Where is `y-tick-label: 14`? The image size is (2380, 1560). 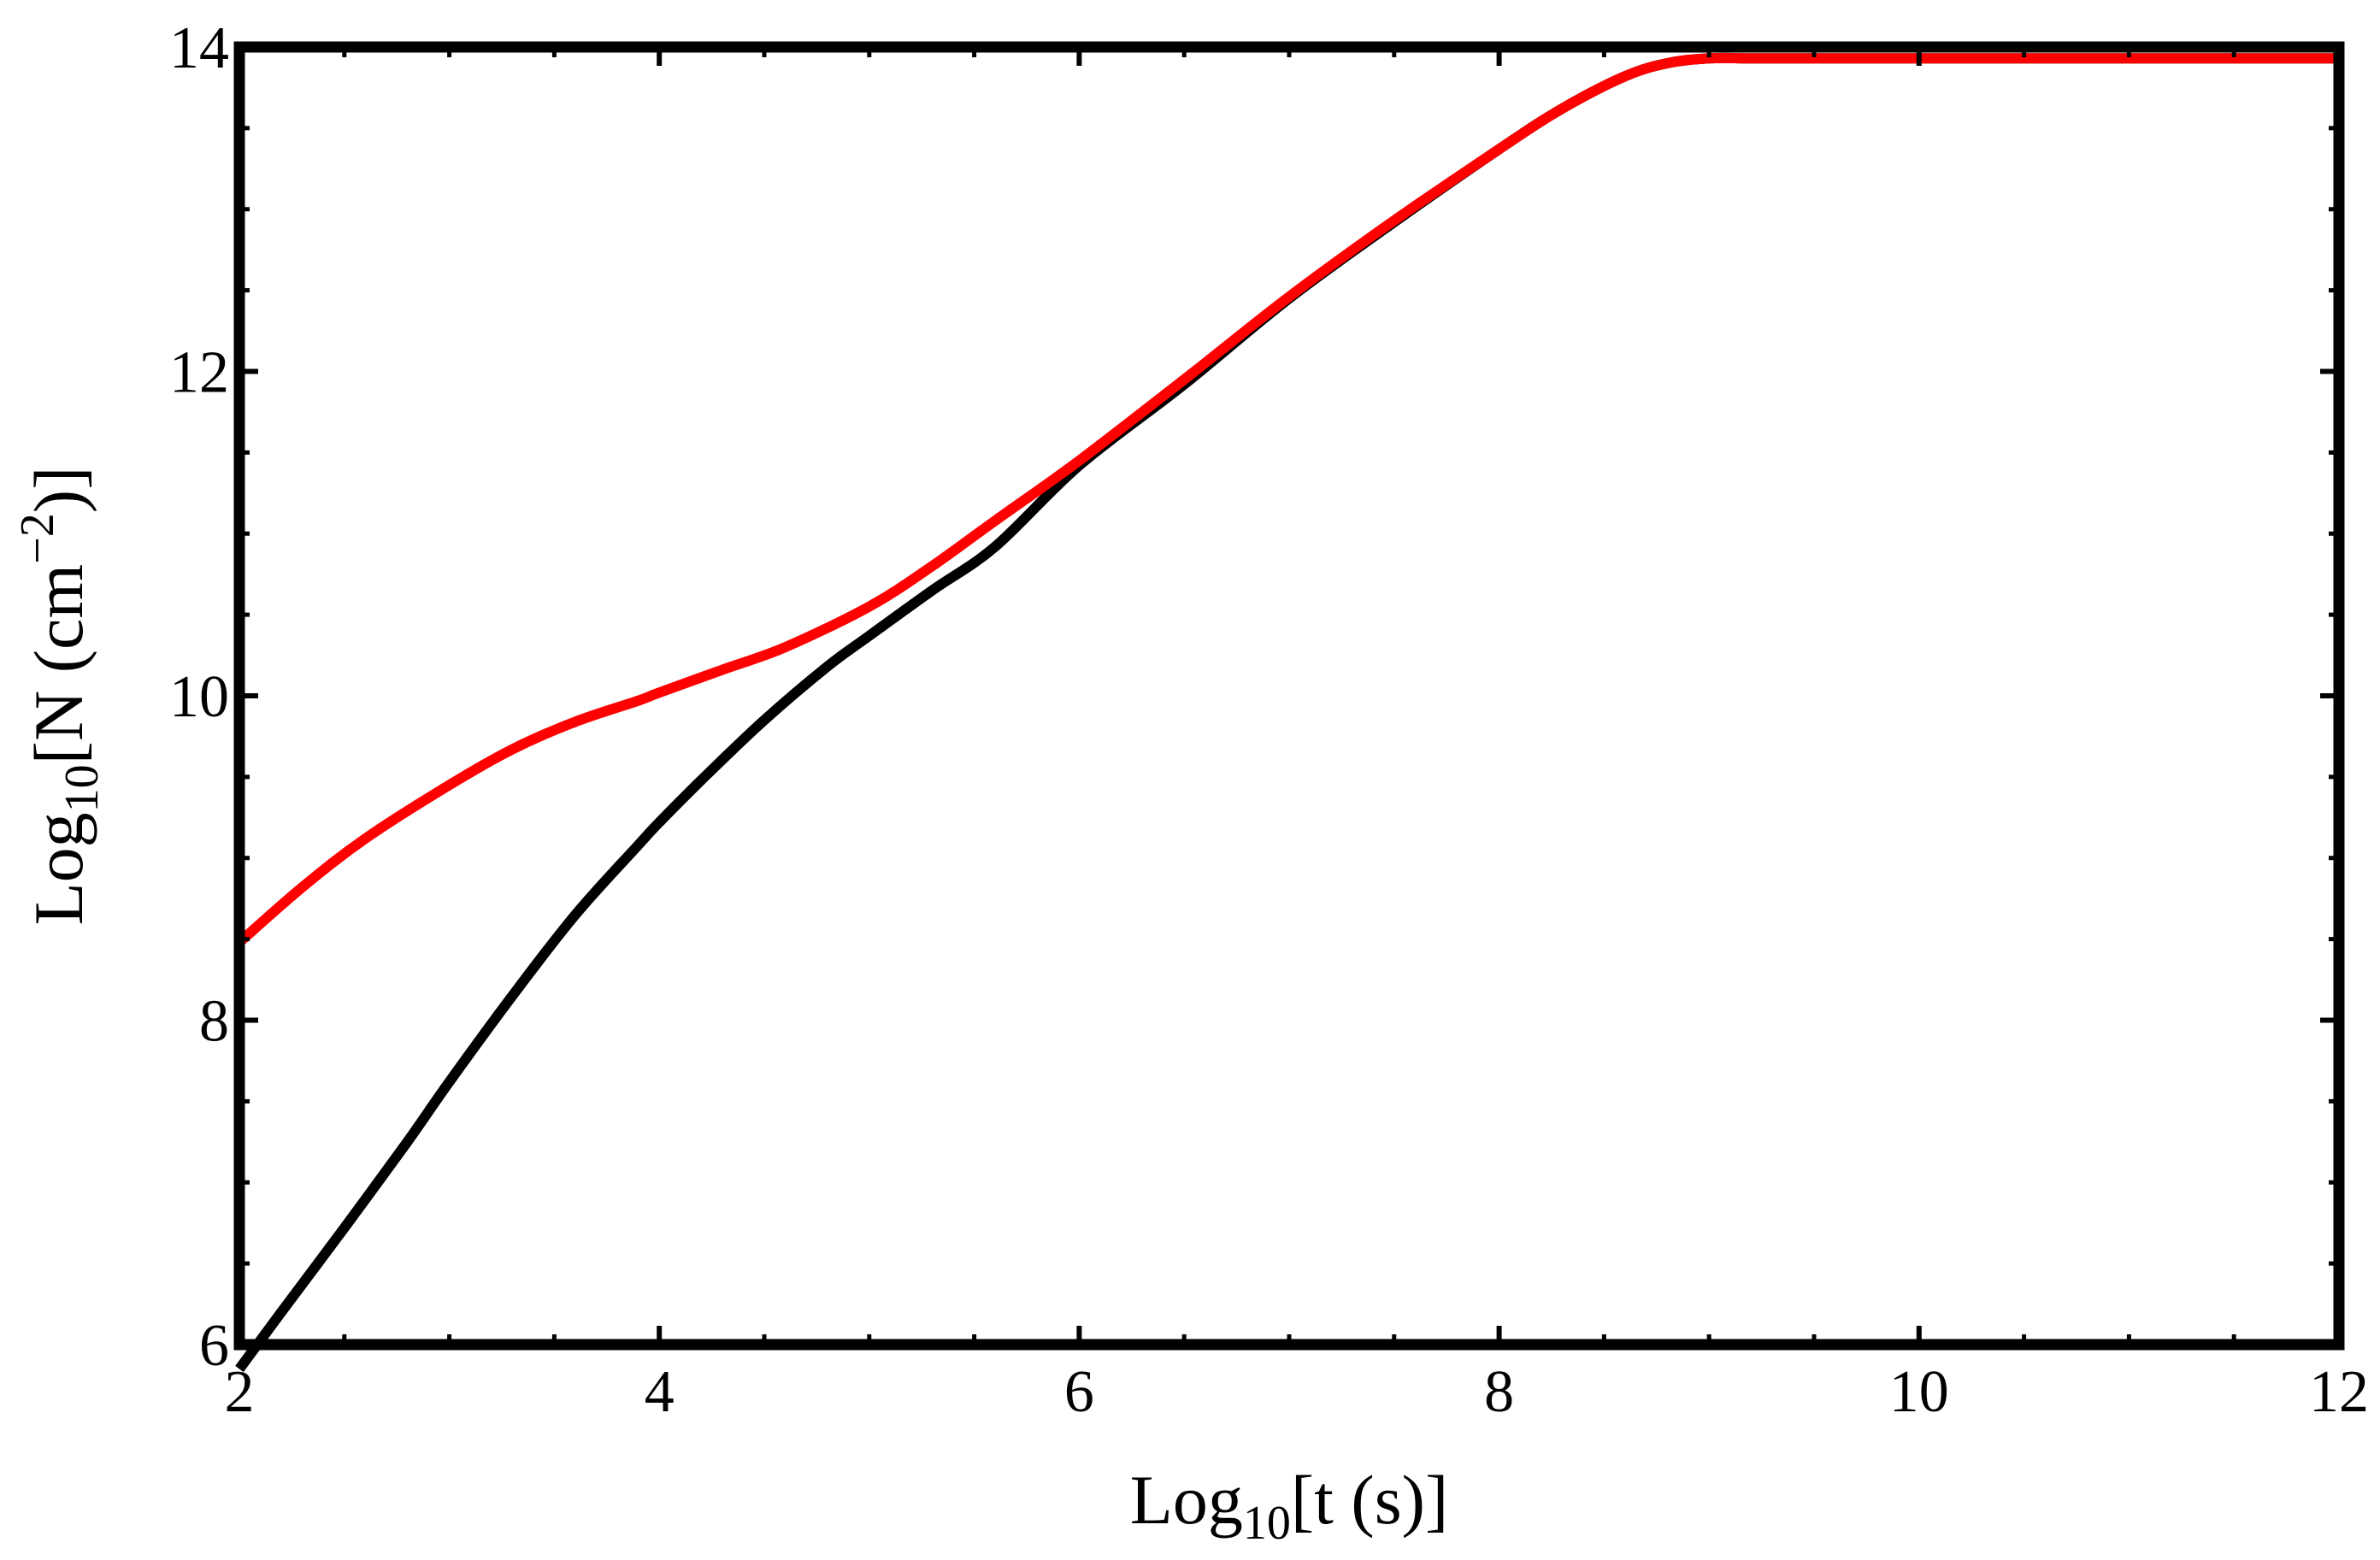
y-tick-label: 14 is located at coordinates (199, 48).